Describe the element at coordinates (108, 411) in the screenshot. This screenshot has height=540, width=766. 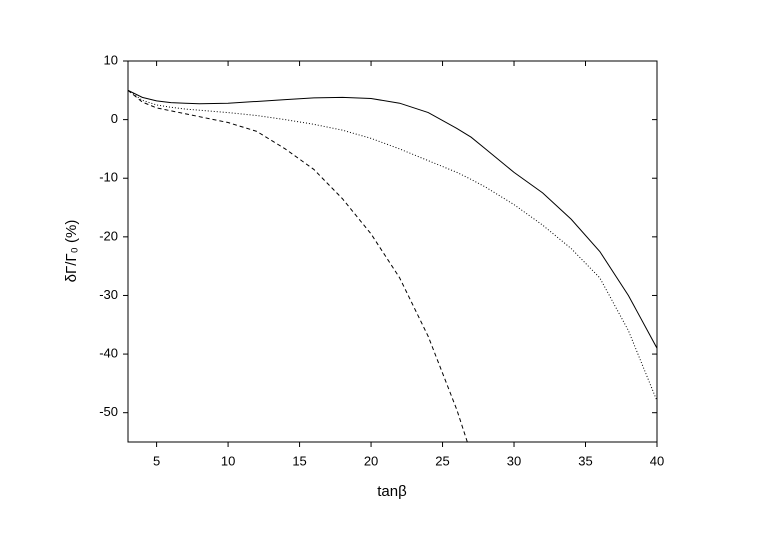
I see `y-tick-label: -50` at that location.